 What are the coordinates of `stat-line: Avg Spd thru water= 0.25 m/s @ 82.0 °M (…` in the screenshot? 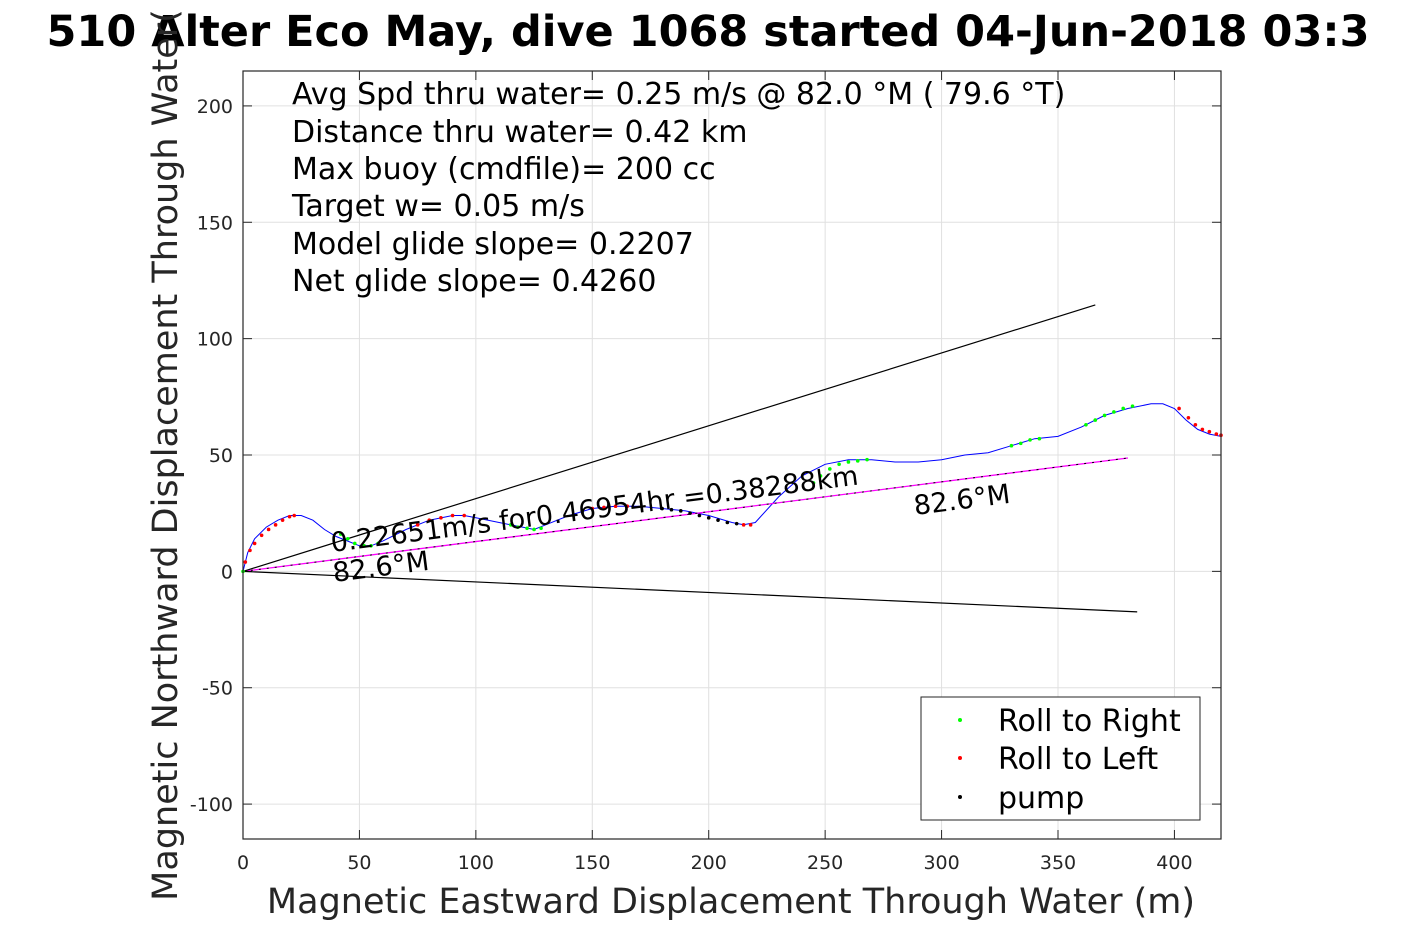 It's located at (678, 94).